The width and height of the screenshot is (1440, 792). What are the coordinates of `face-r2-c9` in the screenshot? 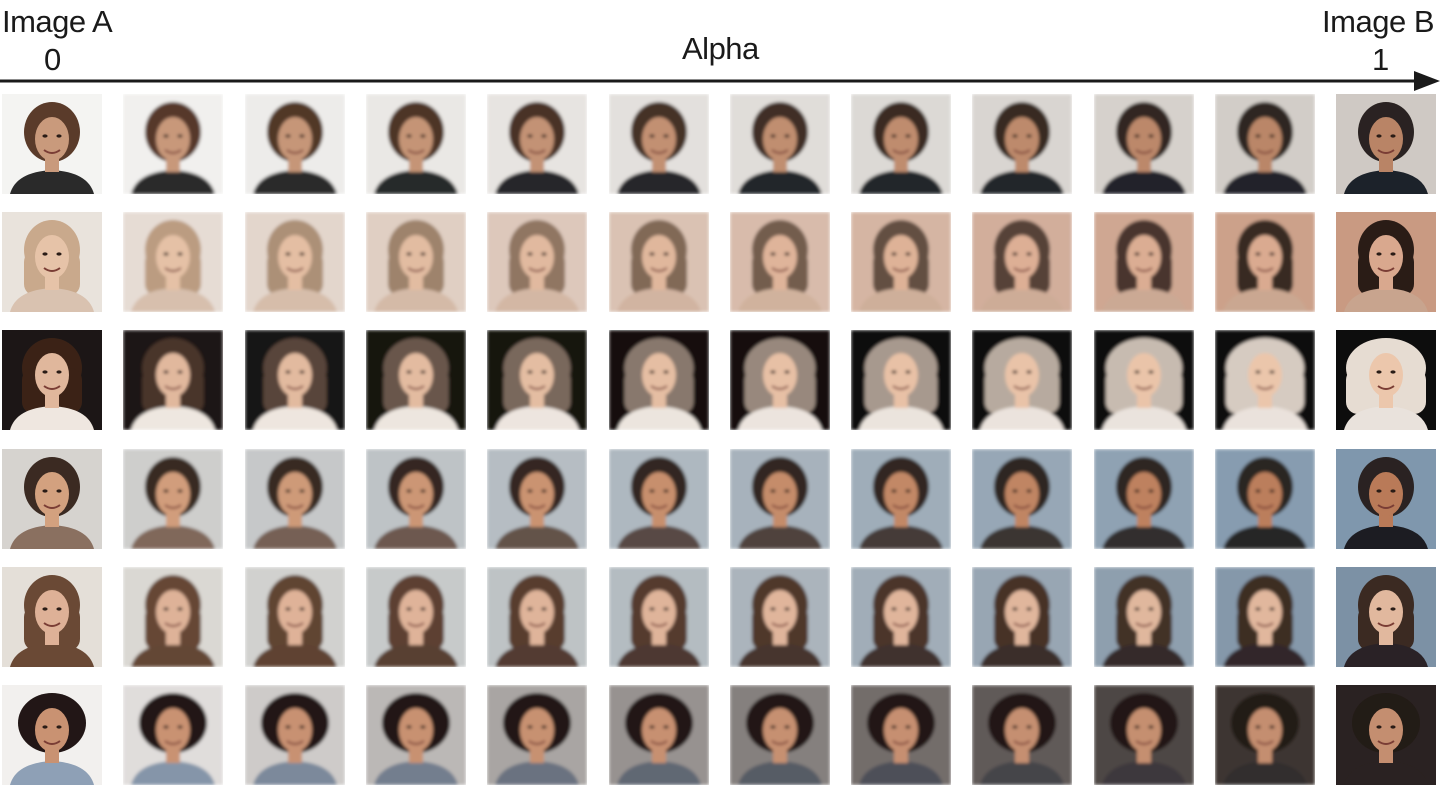 It's located at (1022, 262).